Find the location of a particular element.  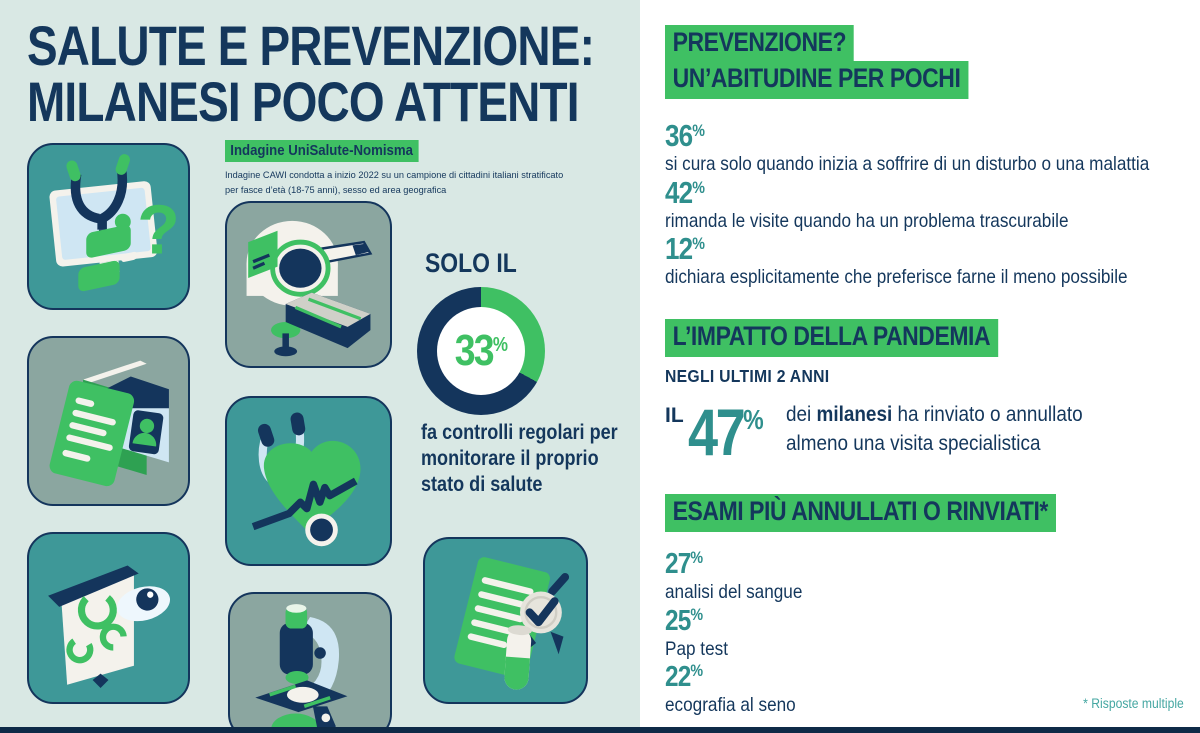

stat-label: Pap test is located at coordinates (696, 649).